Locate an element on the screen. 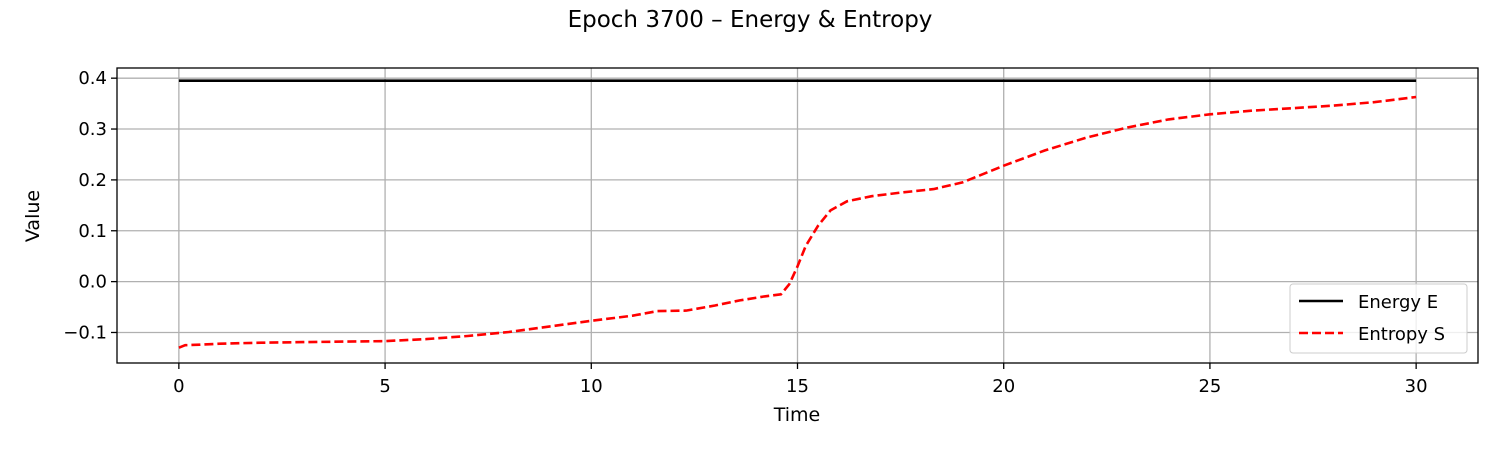 The width and height of the screenshot is (1500, 450). x-axis-label: Time is located at coordinates (797, 415).